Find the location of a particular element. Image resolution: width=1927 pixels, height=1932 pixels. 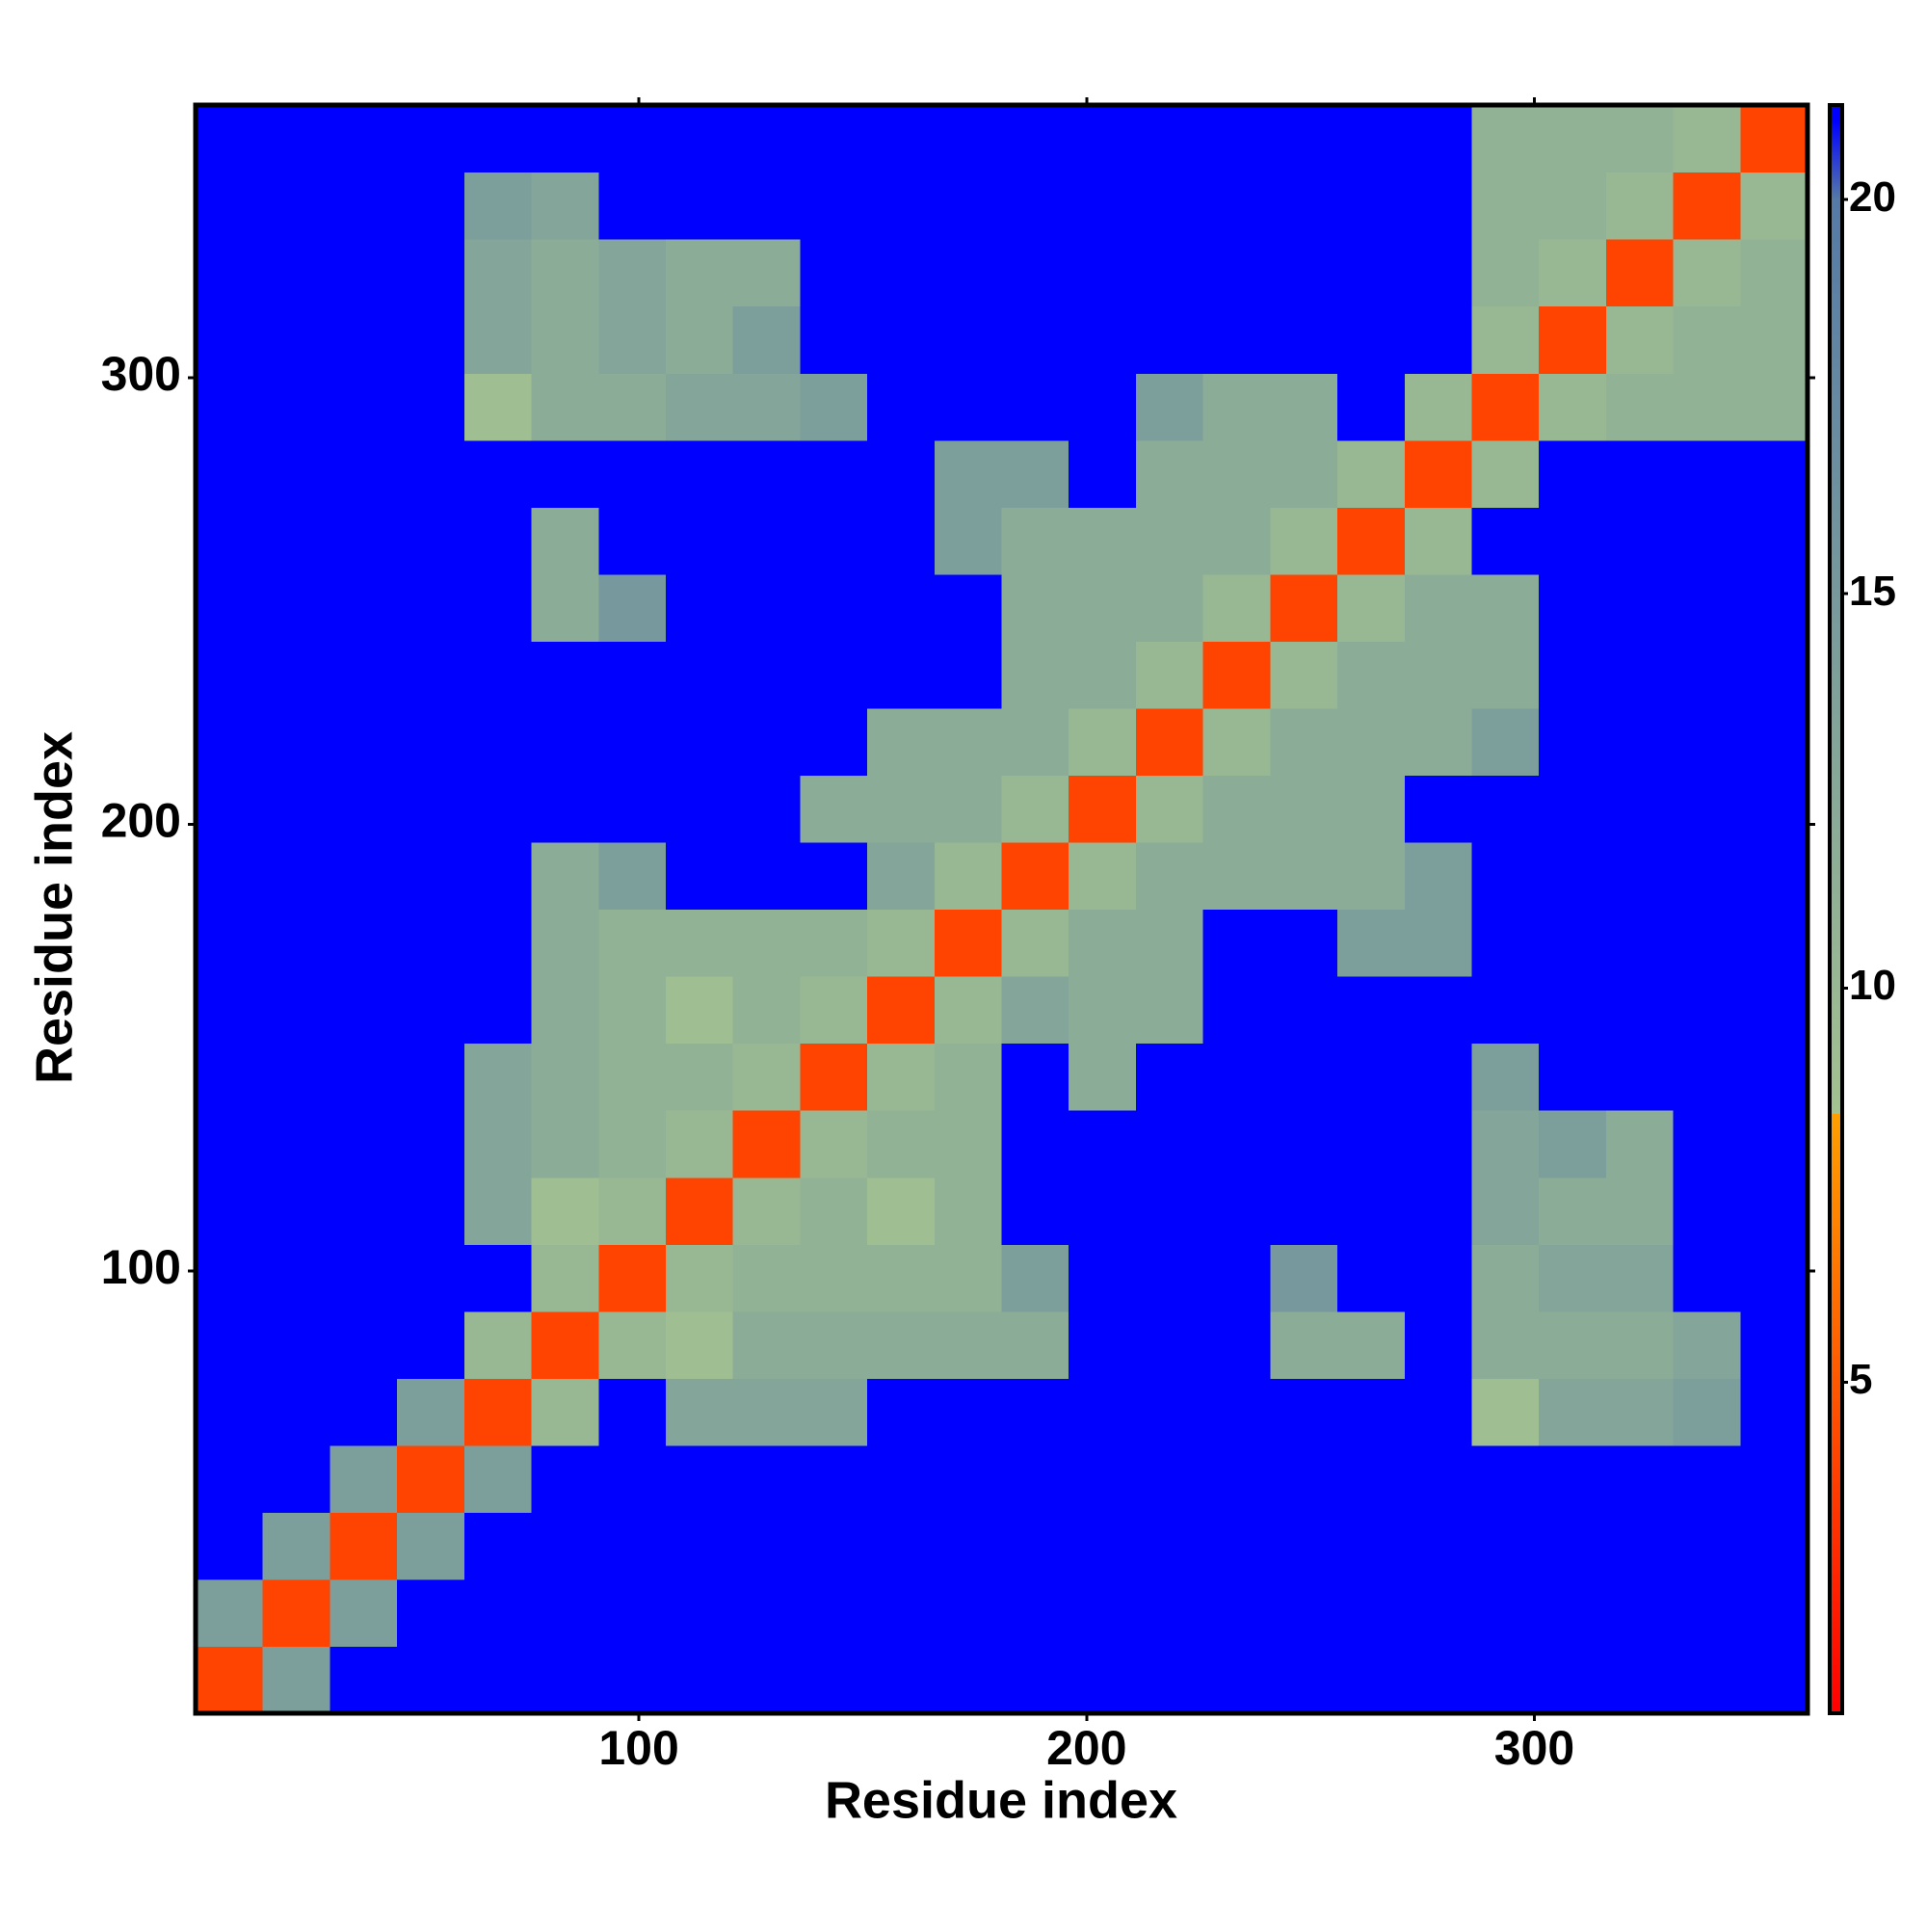

colorbar-tick-label: 15 is located at coordinates (1873, 591).